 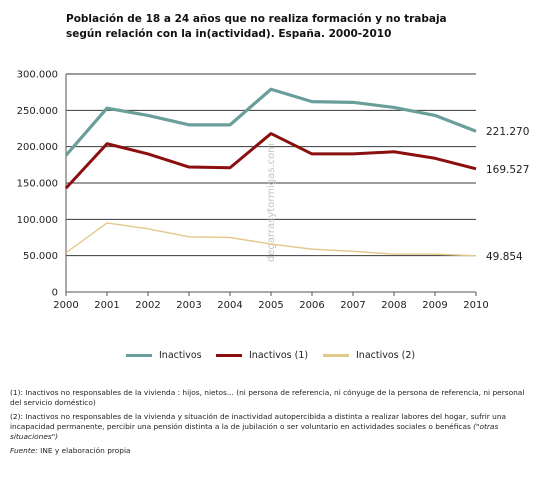 I want to click on source-note: Fuente: INE y elaboración propia, so click(x=268, y=451).